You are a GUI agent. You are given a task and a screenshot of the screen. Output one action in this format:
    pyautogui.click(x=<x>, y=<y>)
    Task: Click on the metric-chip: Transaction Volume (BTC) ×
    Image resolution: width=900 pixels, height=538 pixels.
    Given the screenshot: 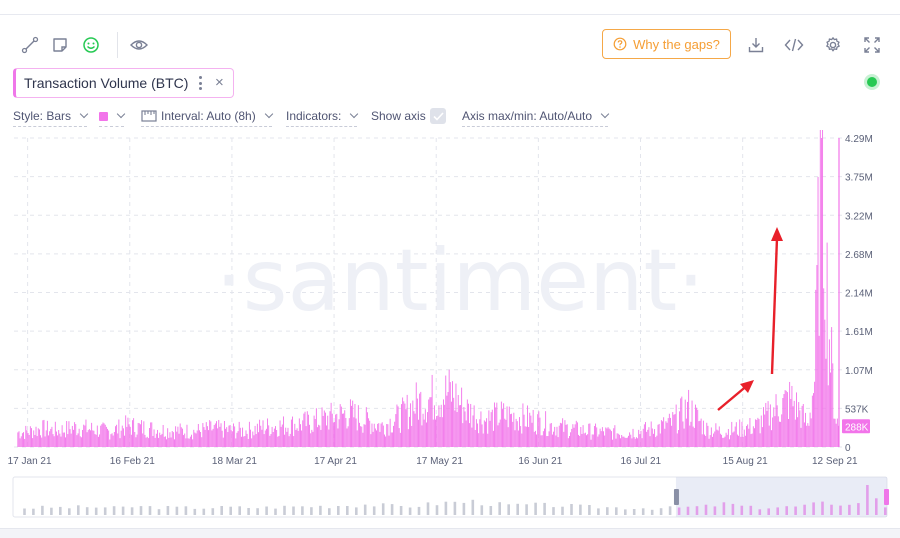 What is the action you would take?
    pyautogui.click(x=123, y=83)
    